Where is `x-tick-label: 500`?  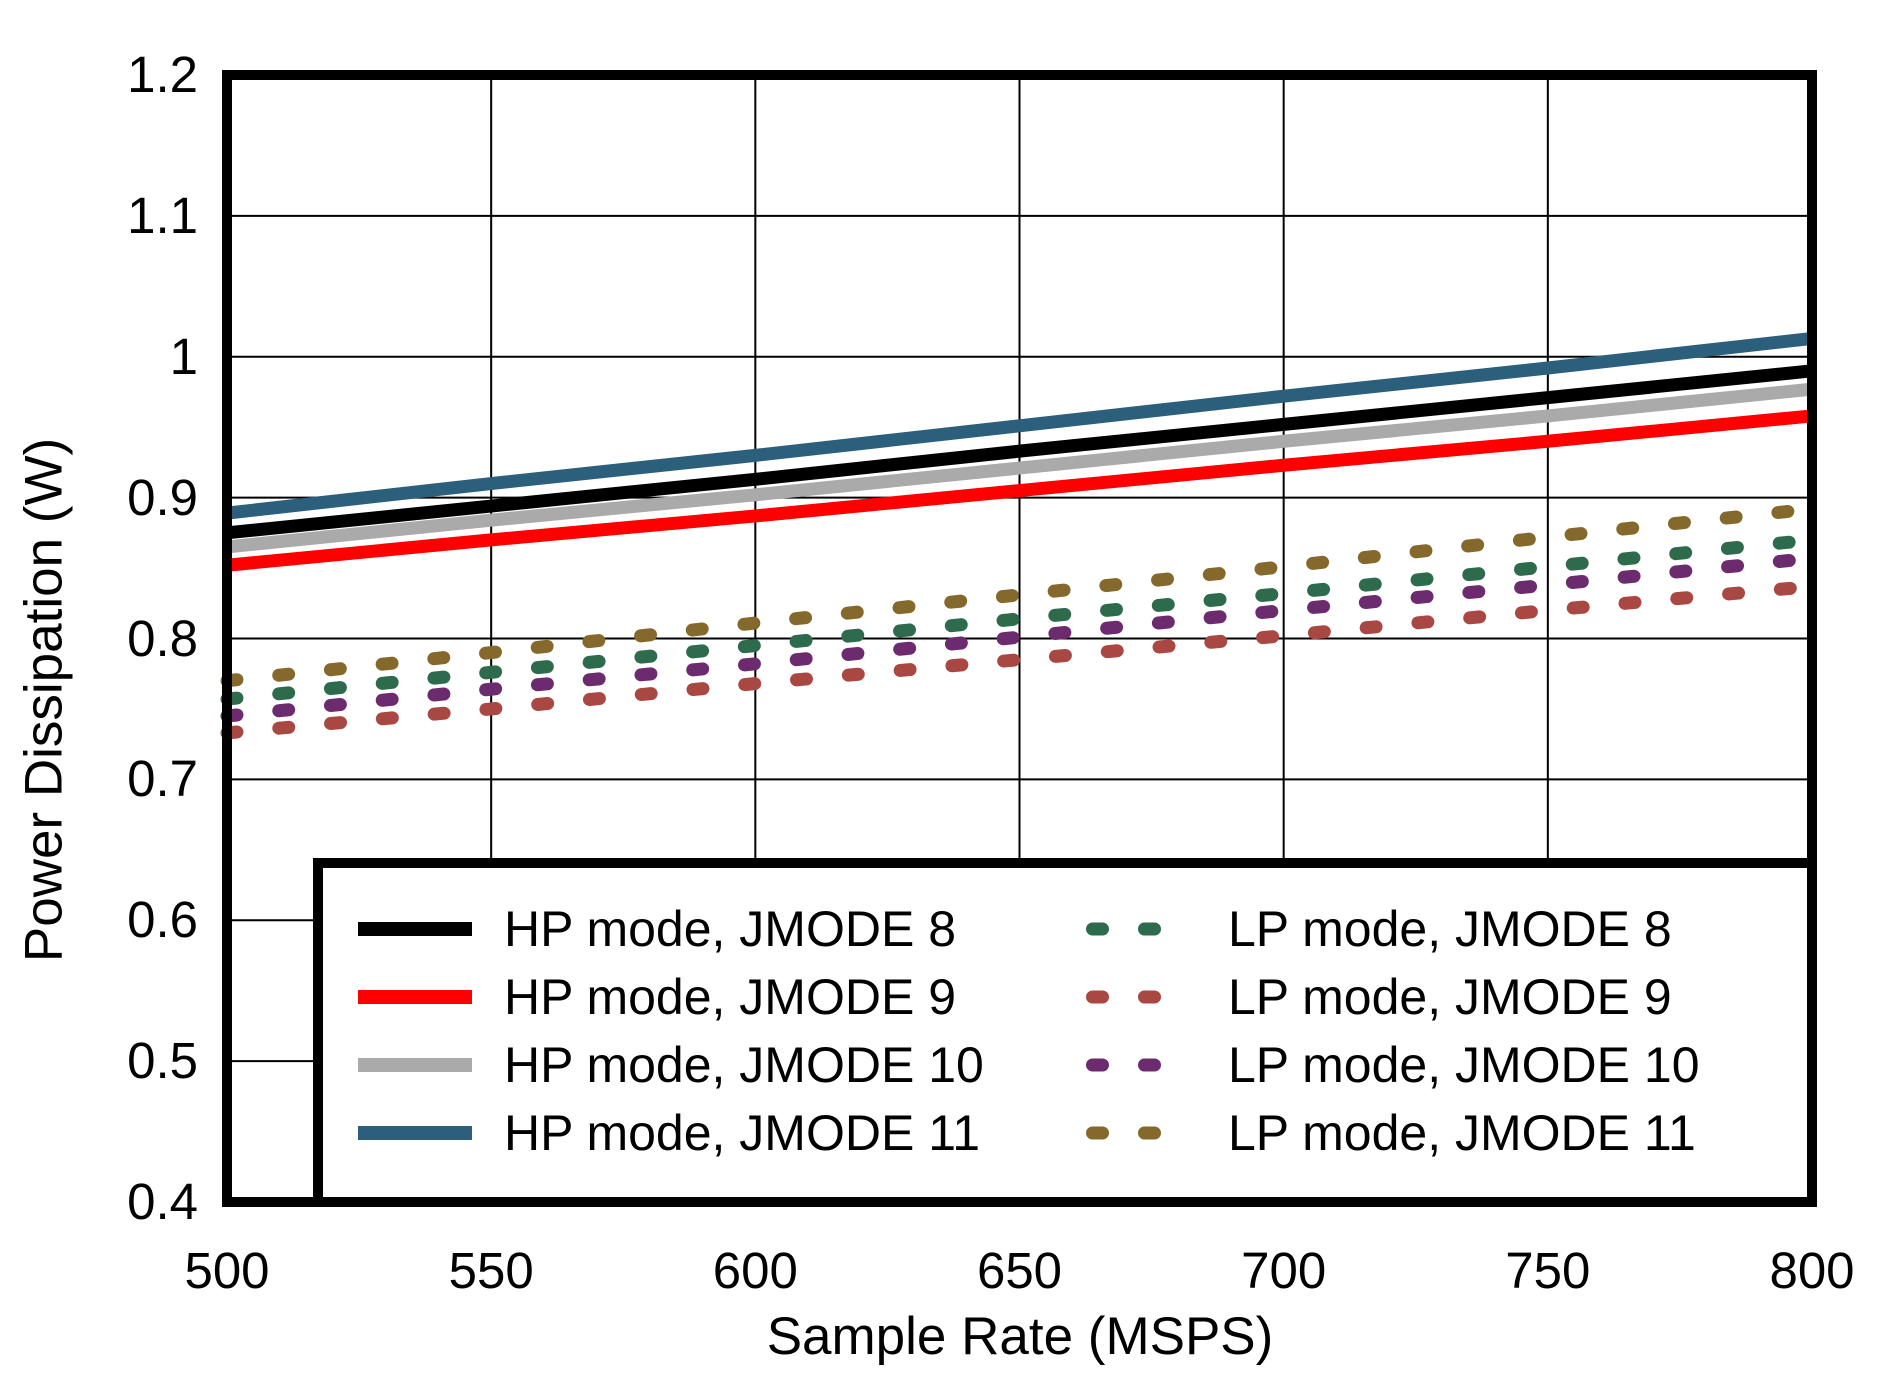 x-tick-label: 500 is located at coordinates (227, 1270).